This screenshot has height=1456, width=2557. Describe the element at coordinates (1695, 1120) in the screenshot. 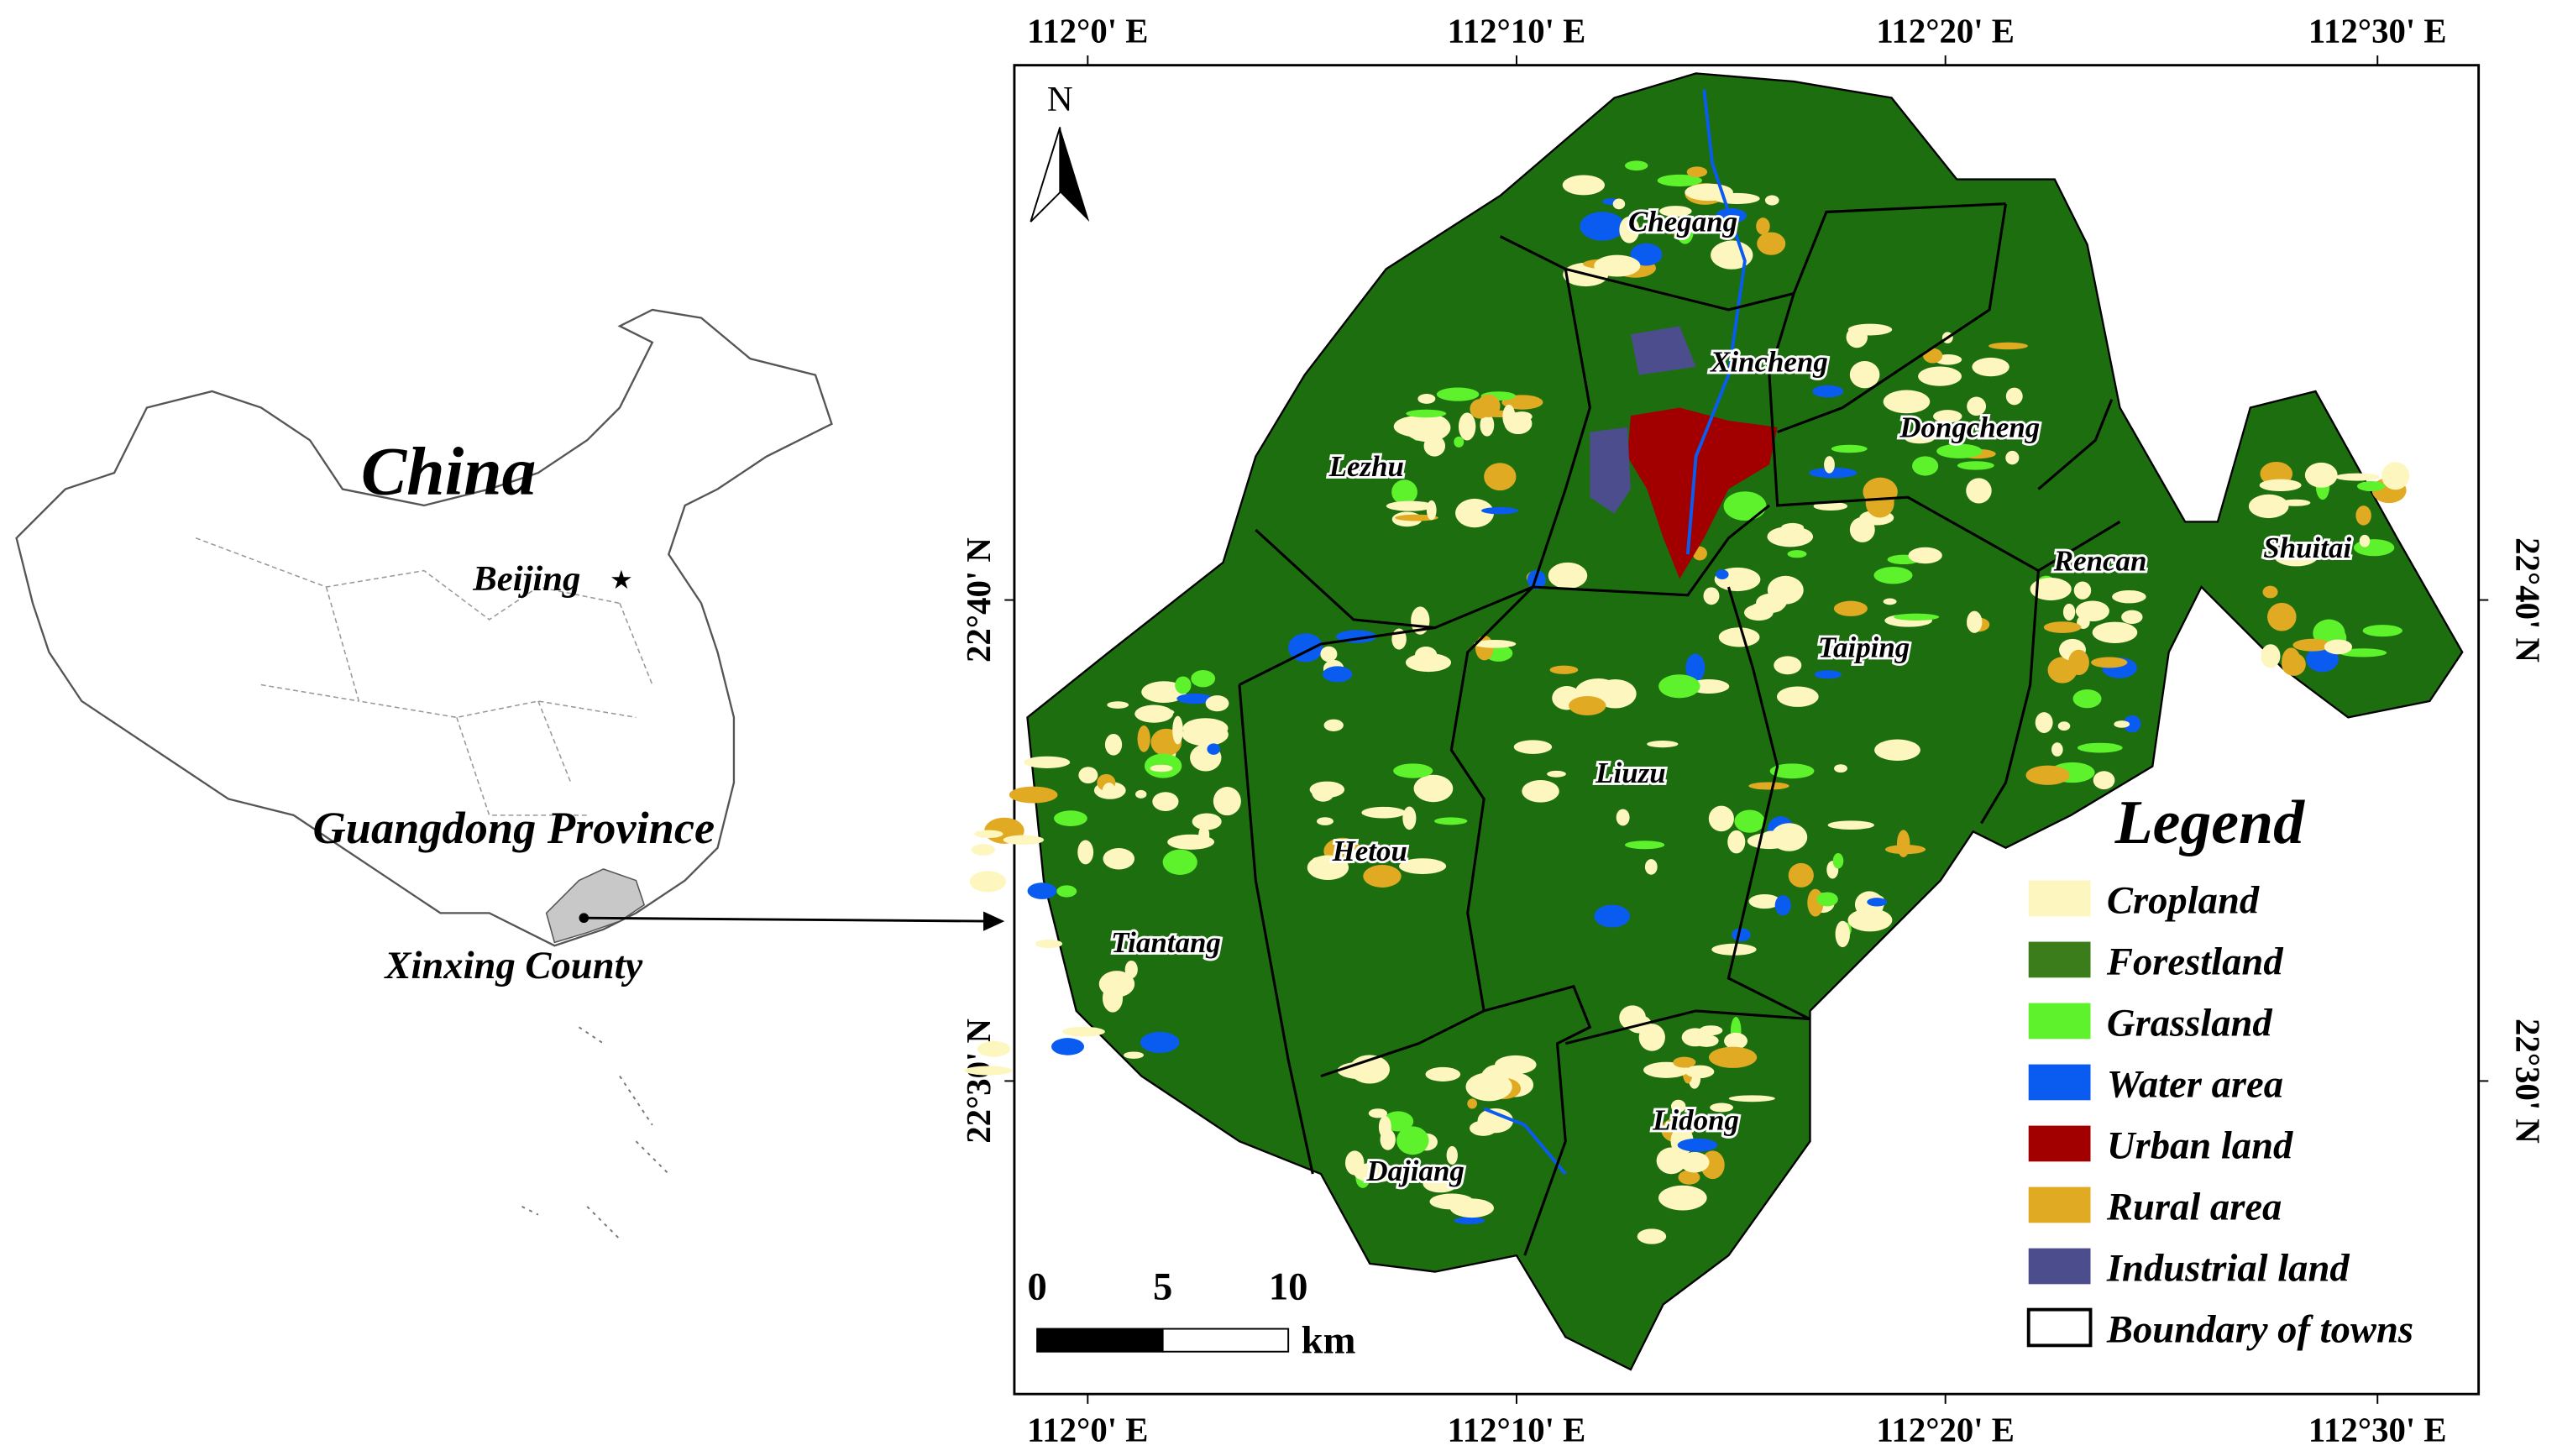

I see `town-label: Lidong` at that location.